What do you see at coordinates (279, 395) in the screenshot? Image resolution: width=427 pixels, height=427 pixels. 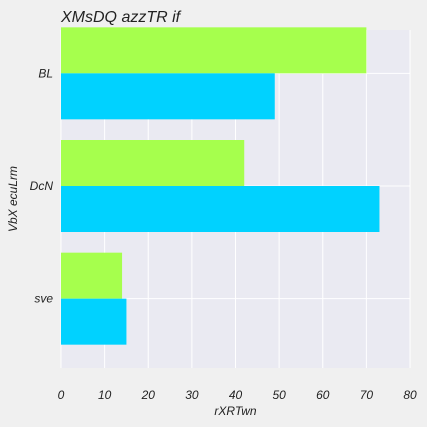 I see `x-tick-label: 50` at bounding box center [279, 395].